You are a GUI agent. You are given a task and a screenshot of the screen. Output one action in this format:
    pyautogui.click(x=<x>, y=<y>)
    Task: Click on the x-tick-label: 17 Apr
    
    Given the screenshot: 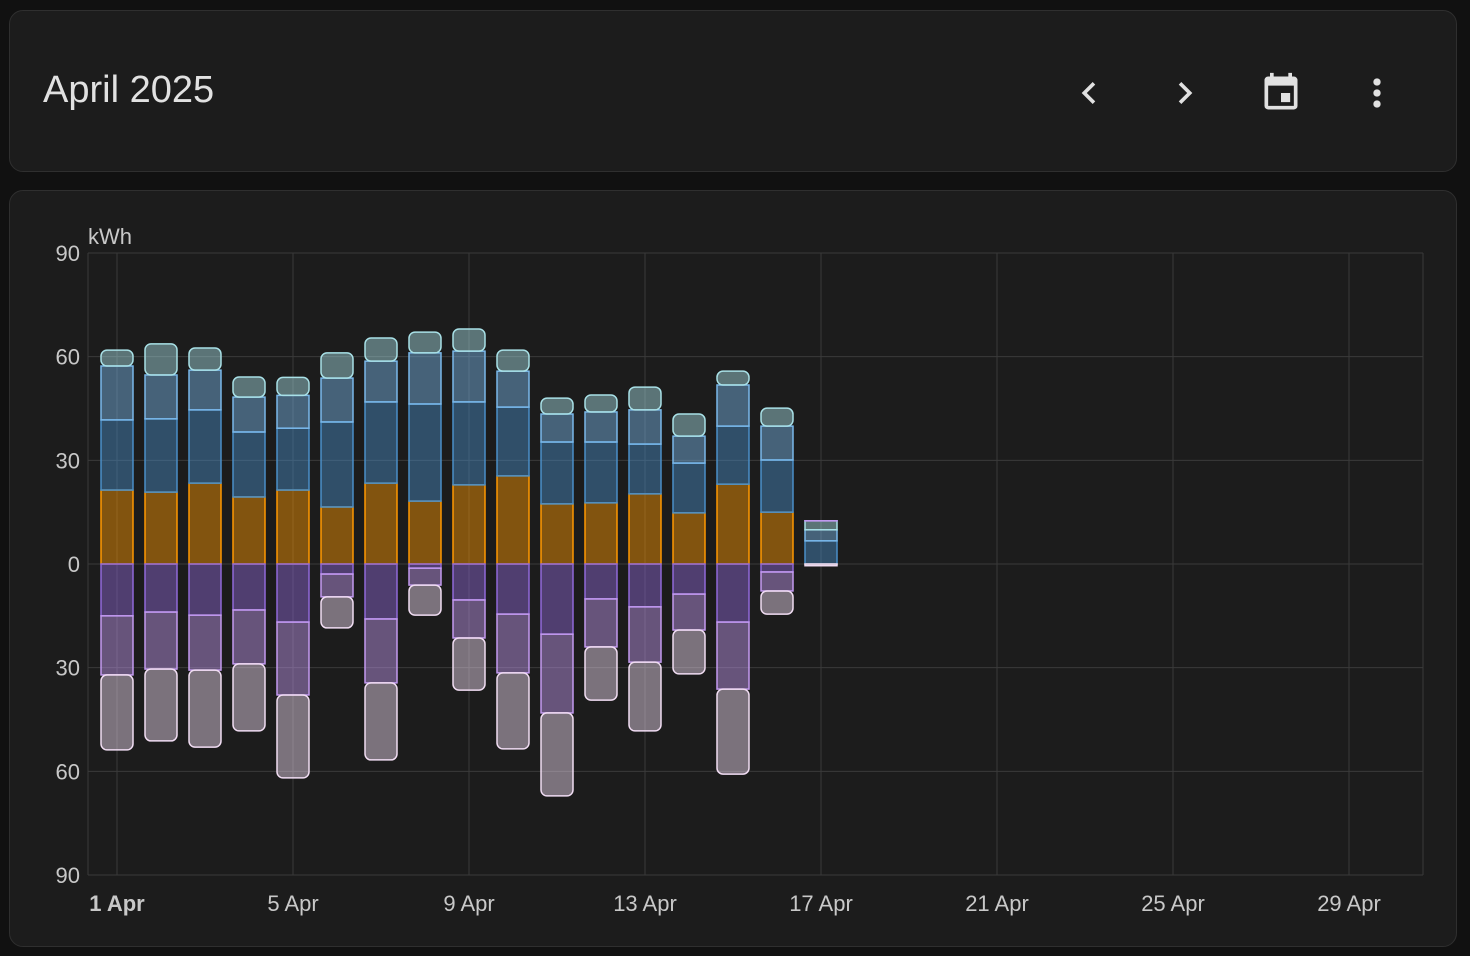 What is the action you would take?
    pyautogui.click(x=821, y=903)
    